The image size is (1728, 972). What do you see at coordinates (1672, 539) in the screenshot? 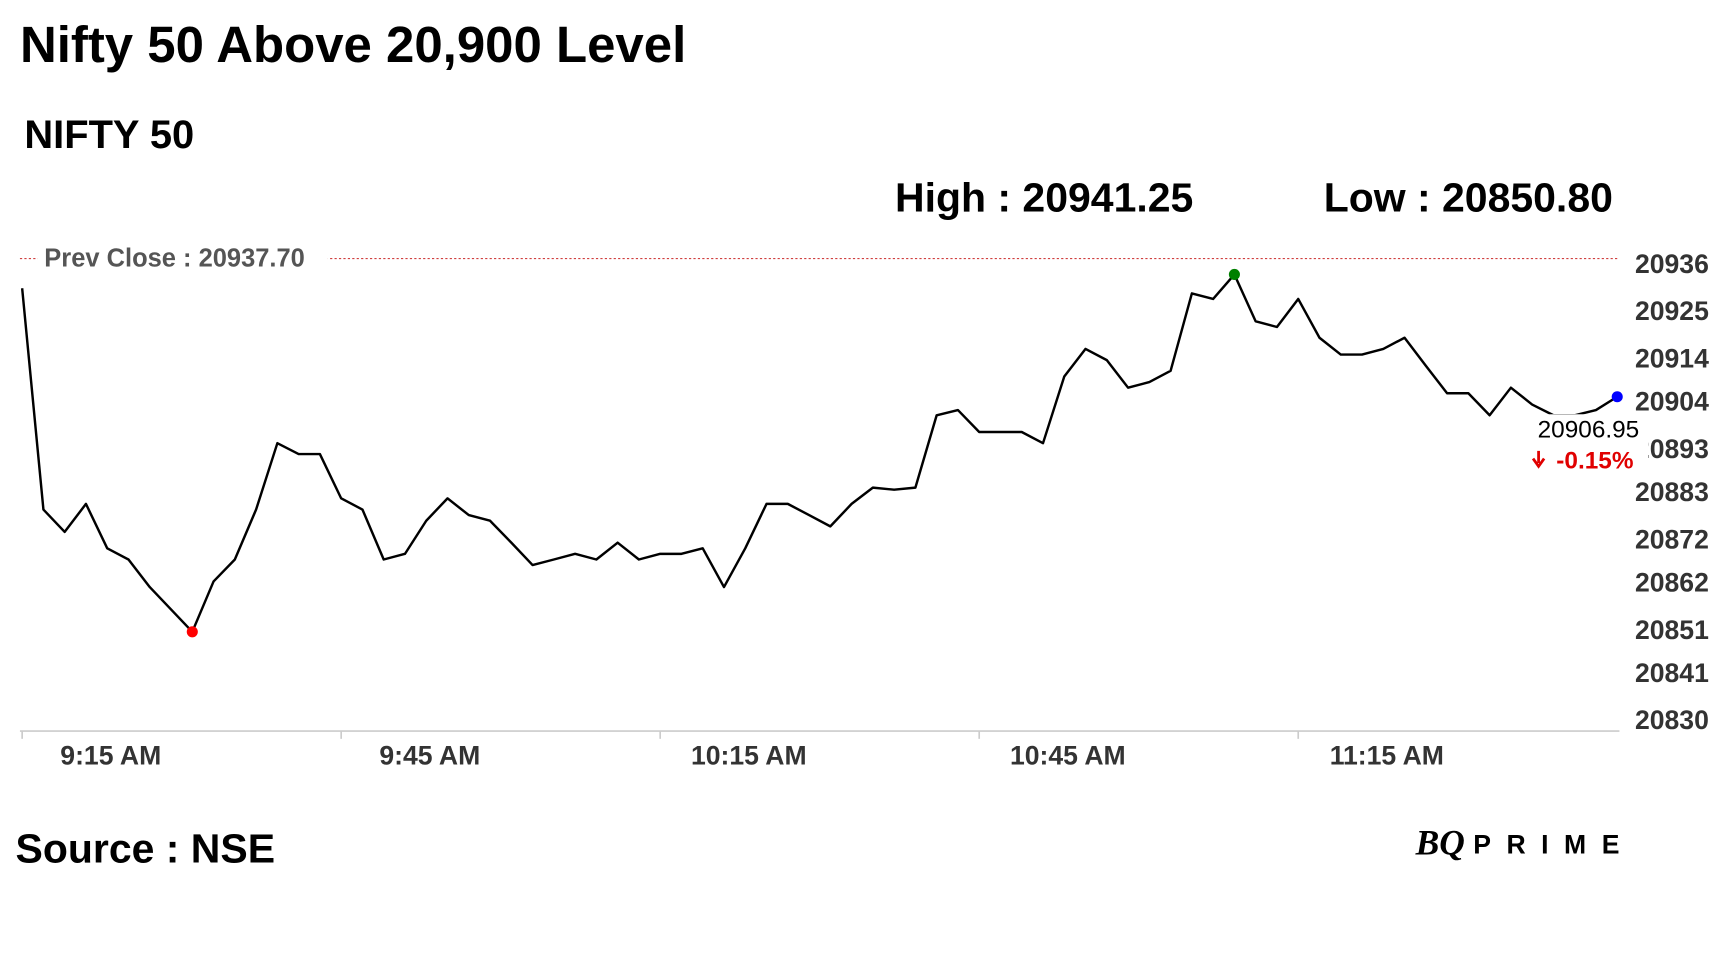
I see `y-tick-label: 20872` at bounding box center [1672, 539].